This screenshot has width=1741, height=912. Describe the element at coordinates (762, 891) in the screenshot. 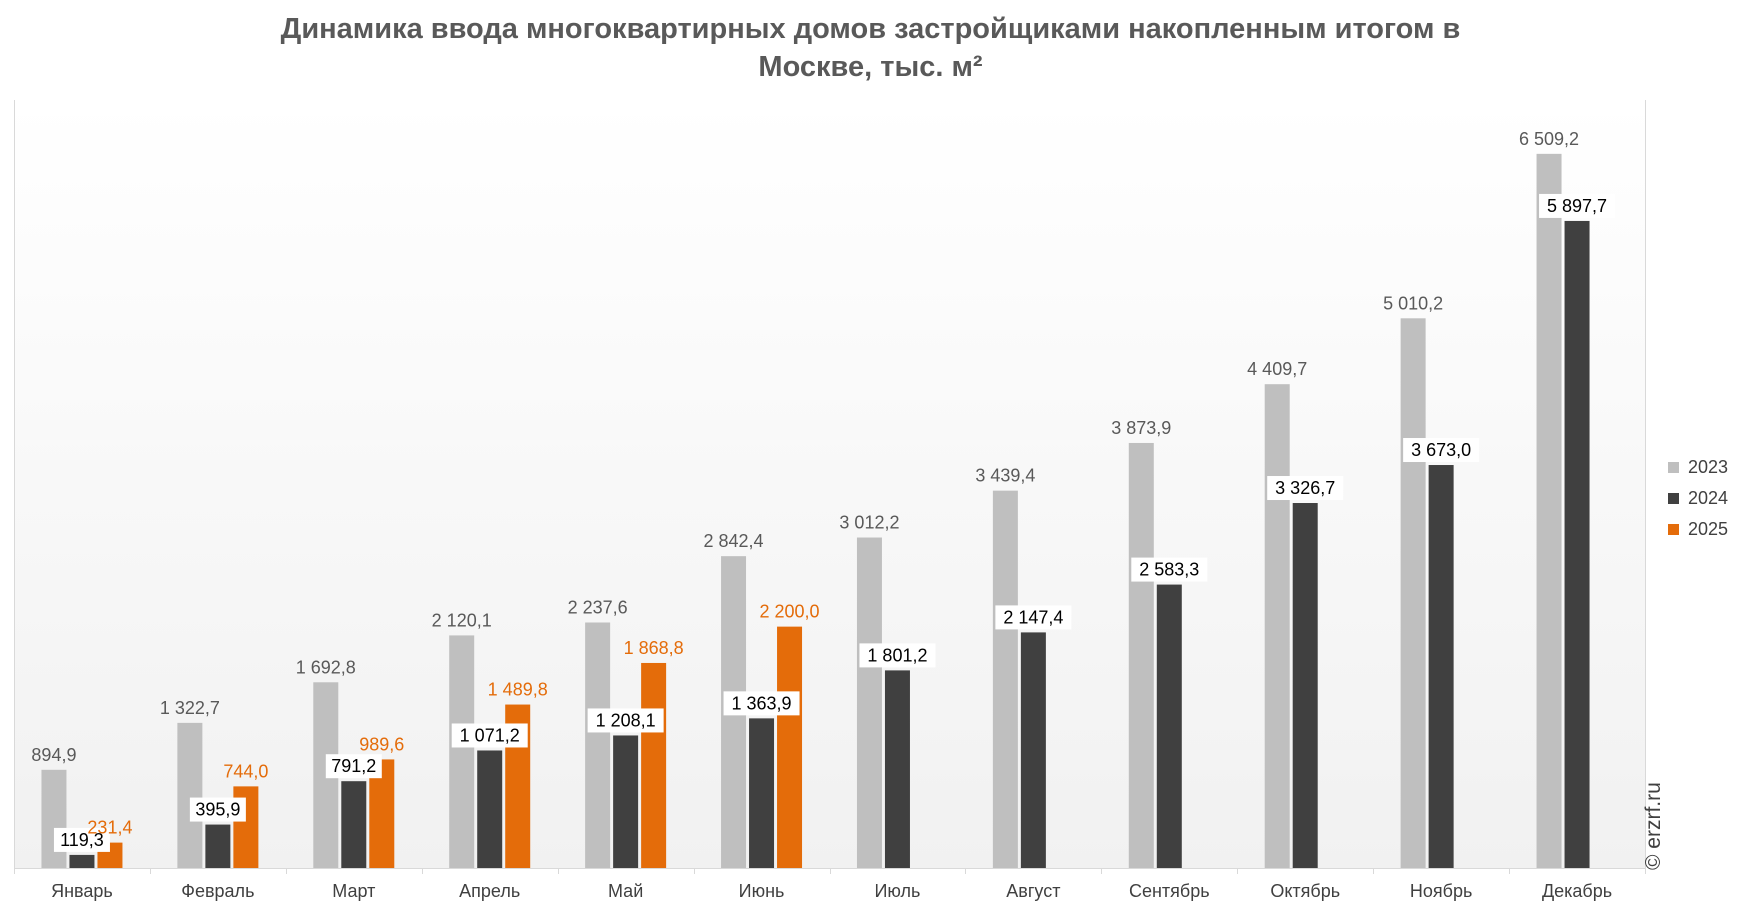

I see `x-tick-label-6: Июнь` at that location.